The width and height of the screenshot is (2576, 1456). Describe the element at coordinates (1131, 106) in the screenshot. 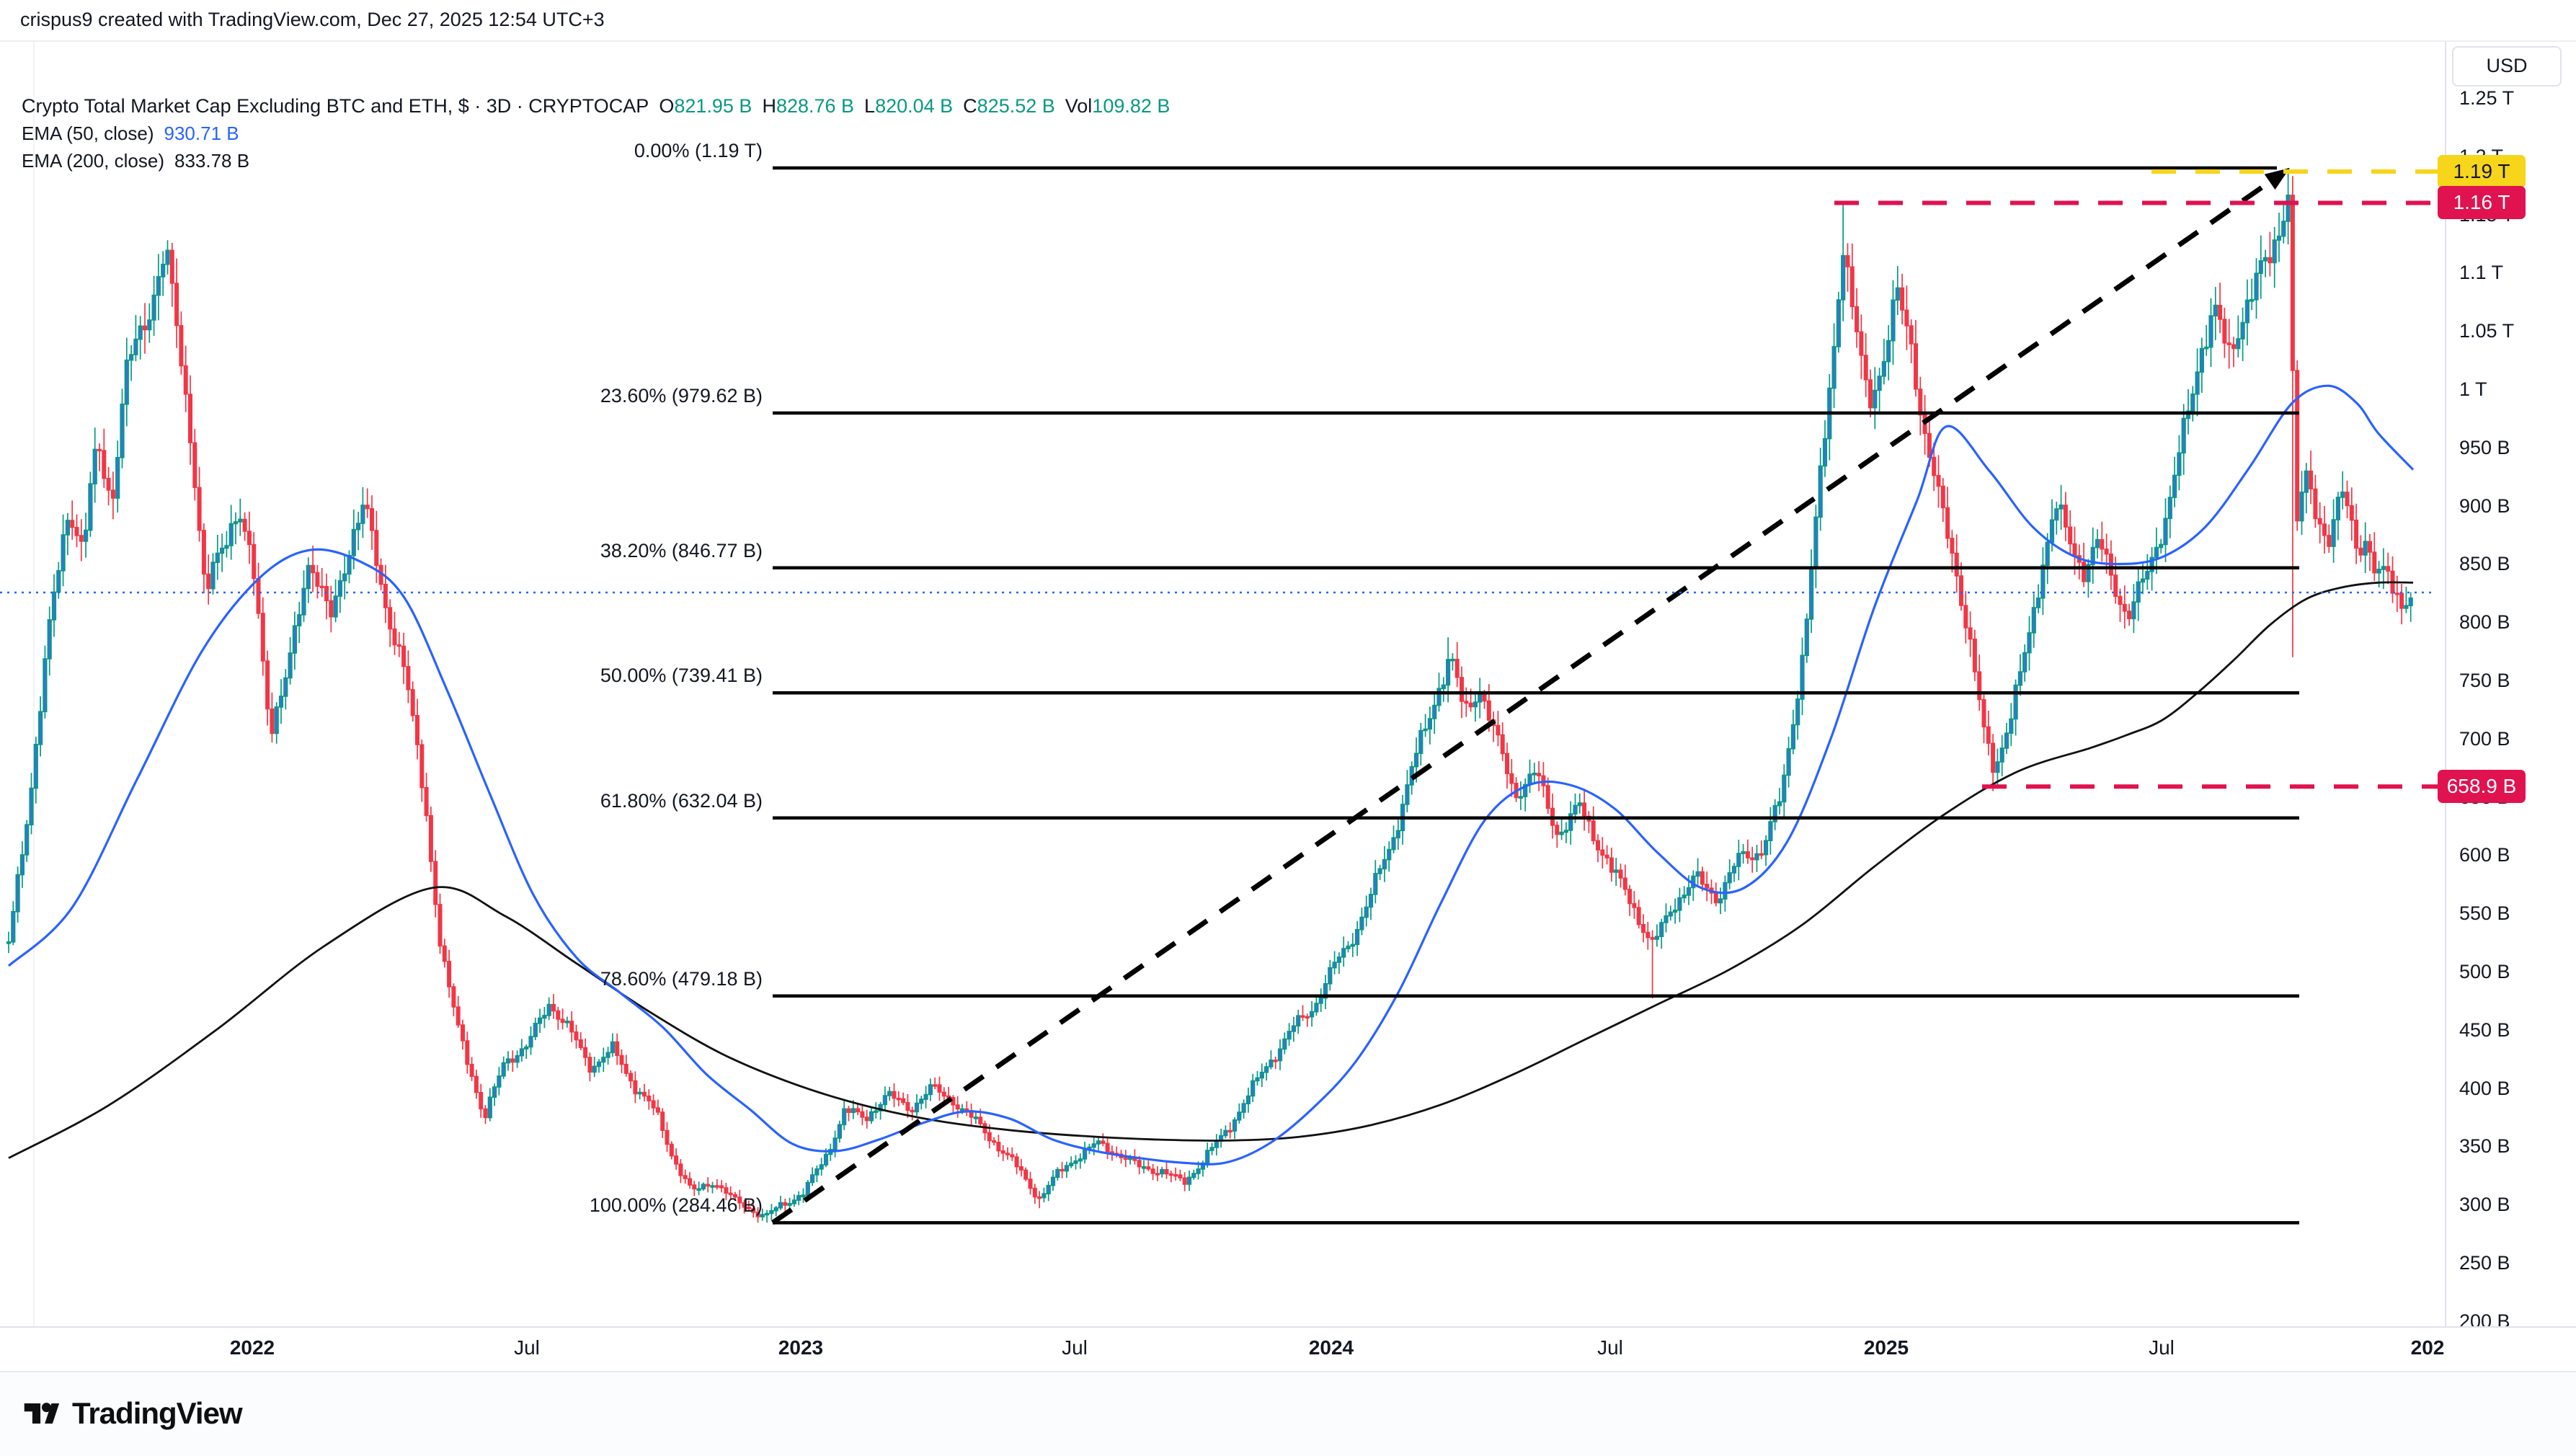

I see `ohlc-value: 109.82 B` at that location.